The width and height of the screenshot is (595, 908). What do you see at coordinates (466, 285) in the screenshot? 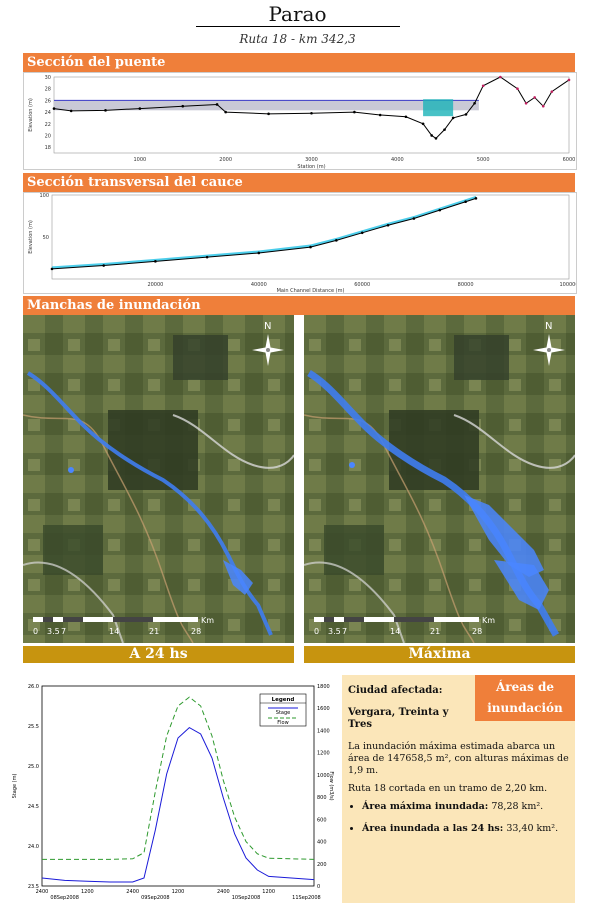
I see `x-tick-label: 80000` at bounding box center [466, 285].